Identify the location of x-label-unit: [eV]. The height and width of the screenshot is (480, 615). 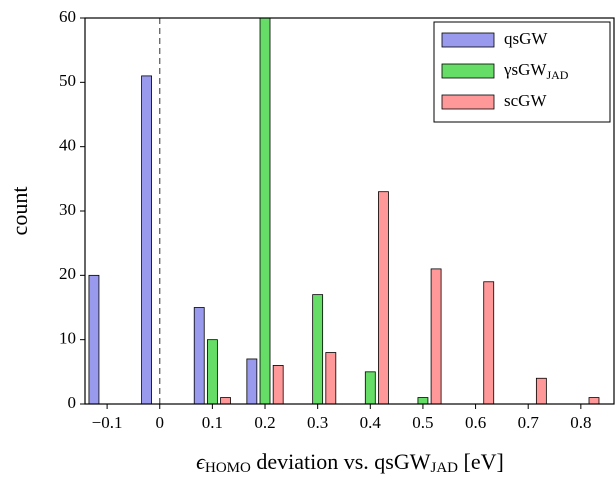
(481, 461).